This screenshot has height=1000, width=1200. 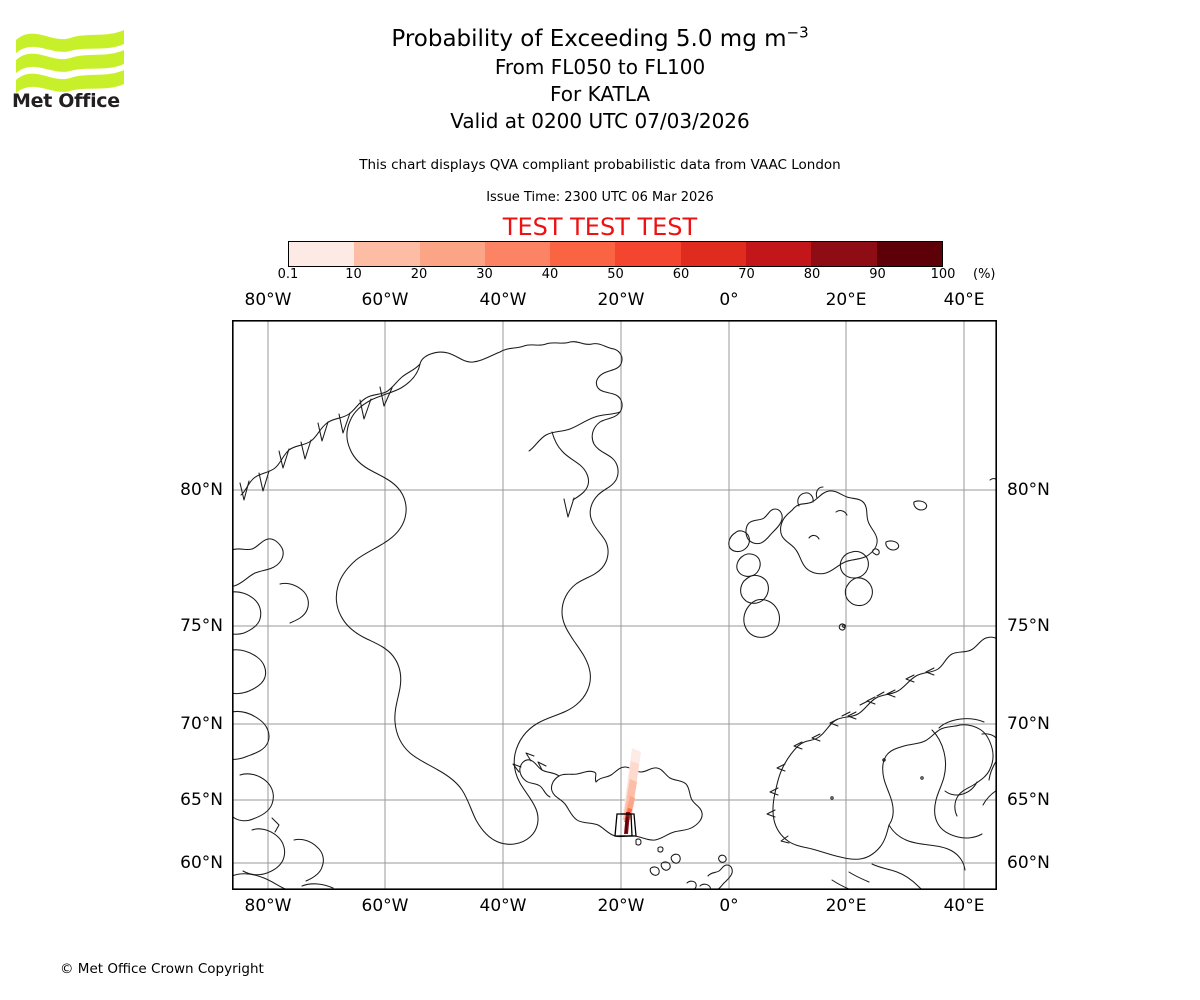 What do you see at coordinates (66, 101) in the screenshot?
I see `met-office-wordmark: Met Office` at bounding box center [66, 101].